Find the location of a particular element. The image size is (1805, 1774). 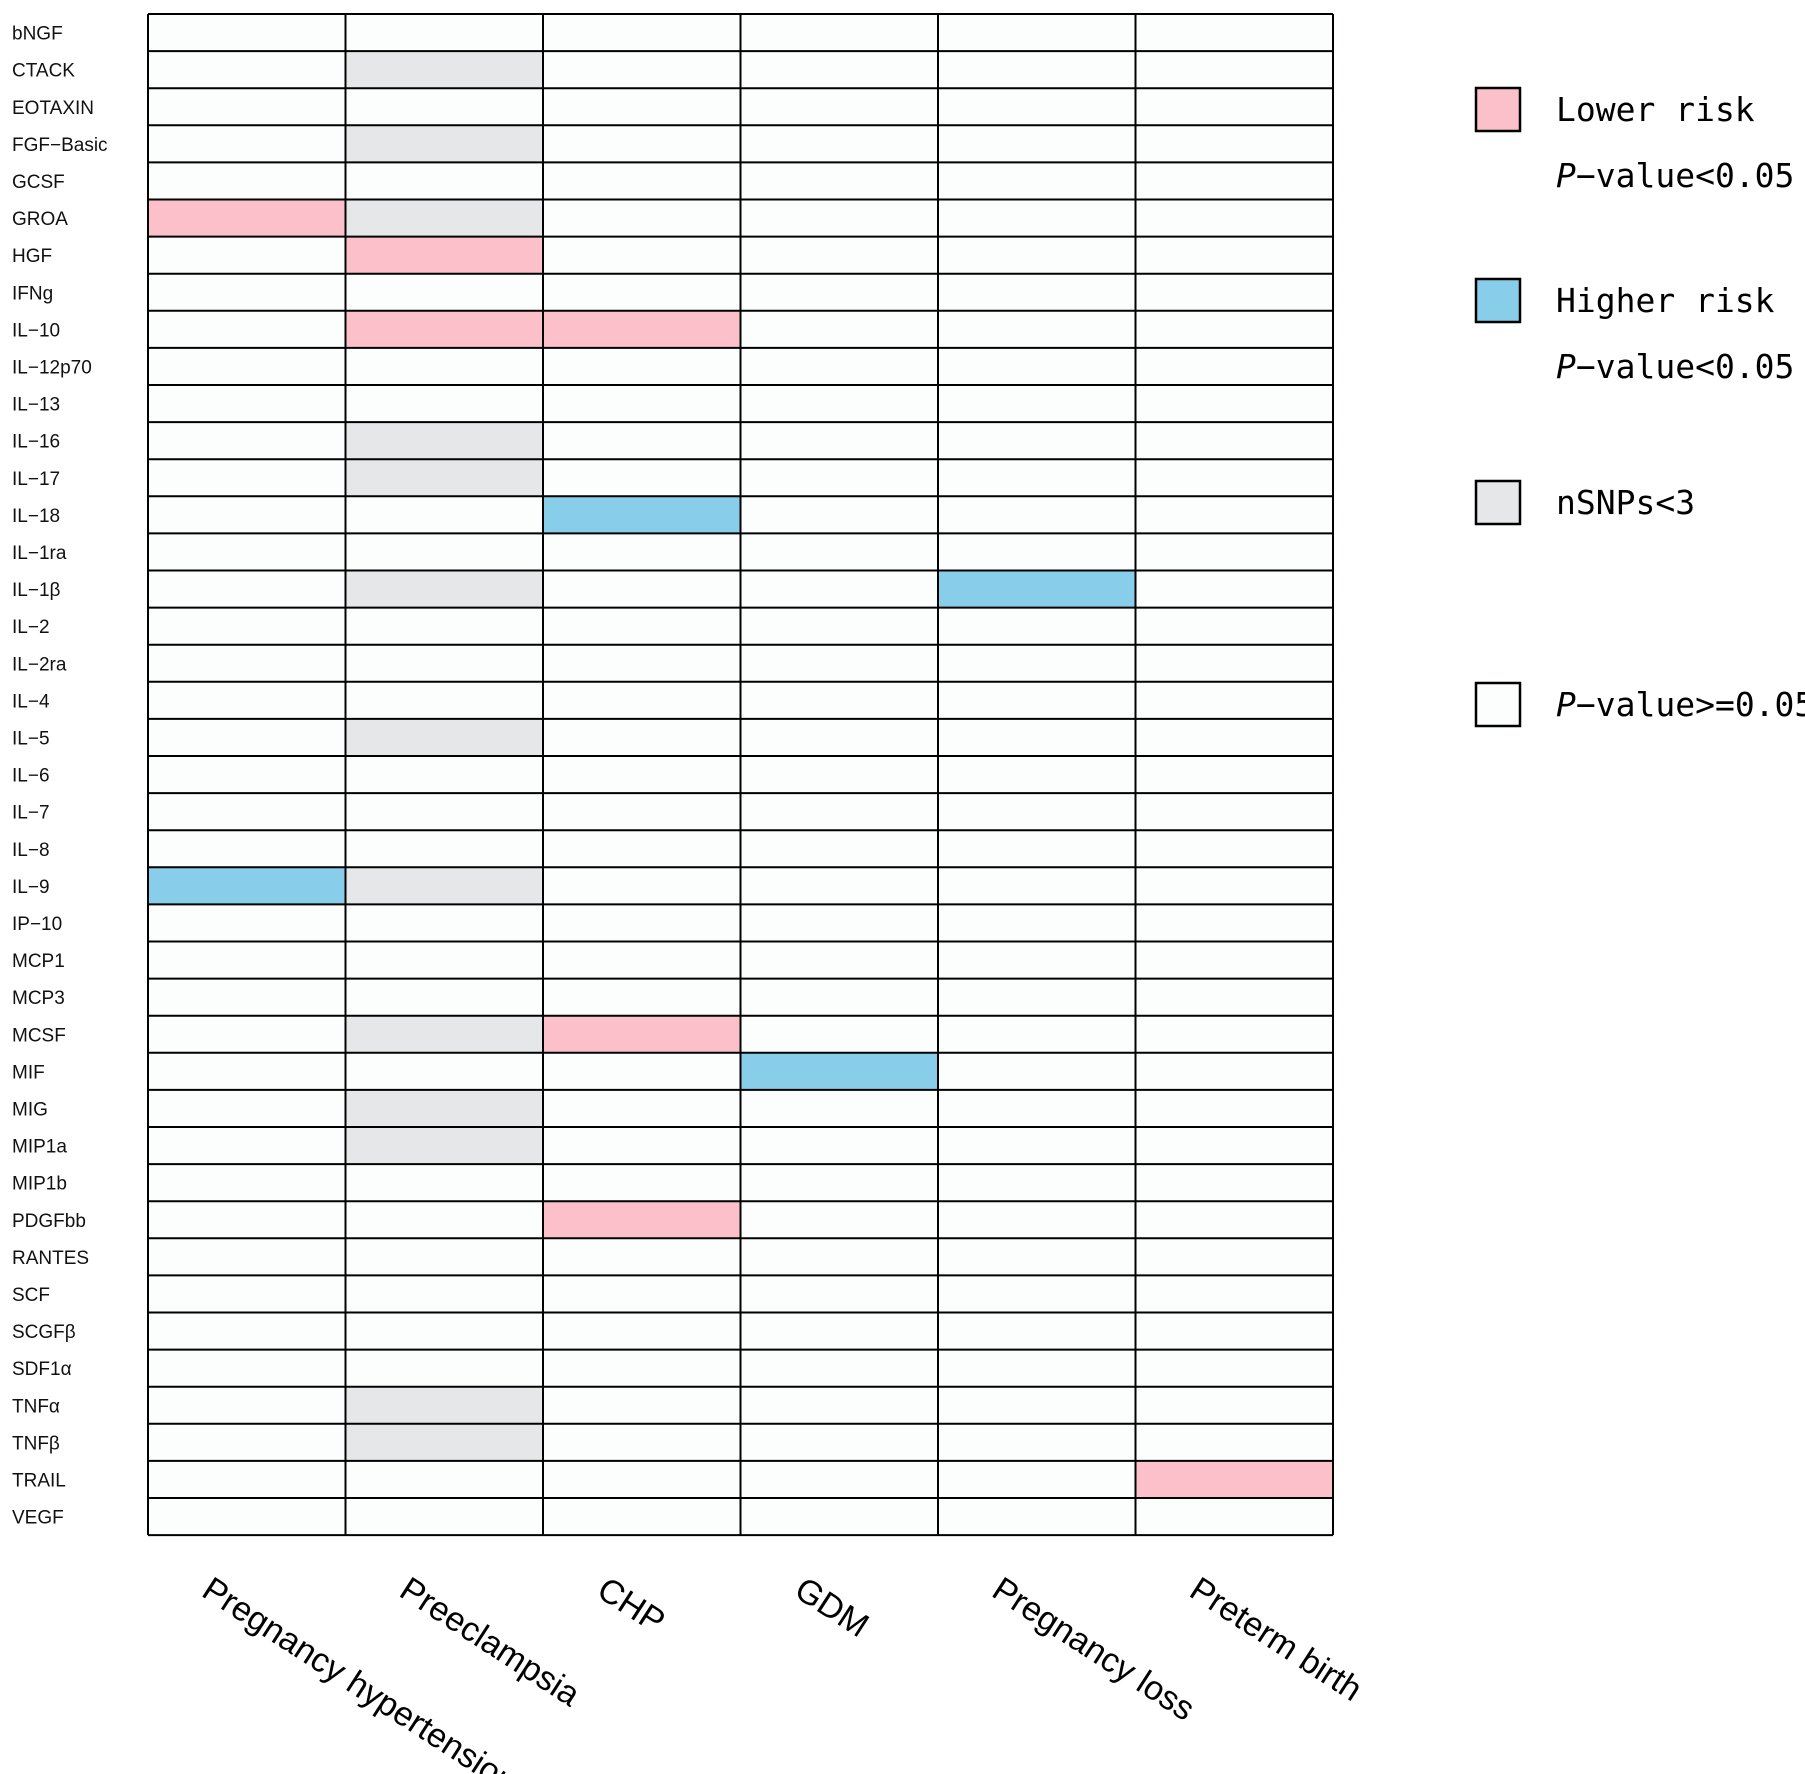

cell-scf-gdm is located at coordinates (839, 1294).